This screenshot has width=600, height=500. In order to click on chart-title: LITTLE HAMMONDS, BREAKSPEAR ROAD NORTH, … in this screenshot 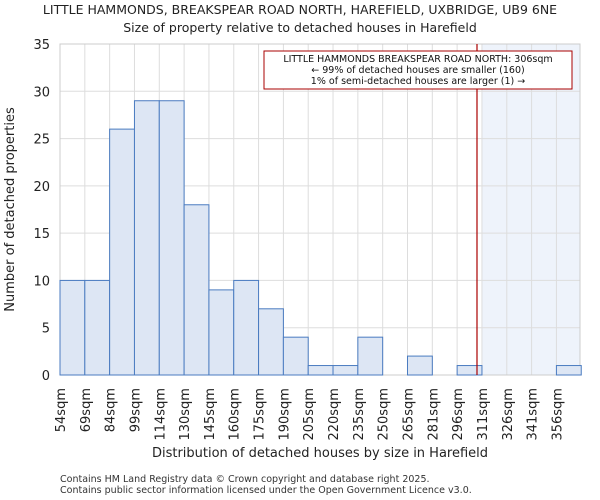, I will do `click(300, 9)`.